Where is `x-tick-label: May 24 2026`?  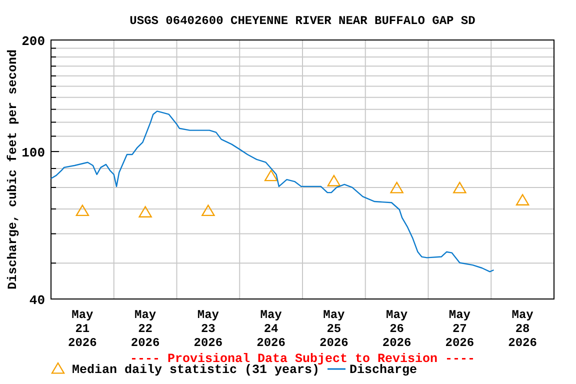
x-tick-label: May 24 2026 is located at coordinates (271, 329).